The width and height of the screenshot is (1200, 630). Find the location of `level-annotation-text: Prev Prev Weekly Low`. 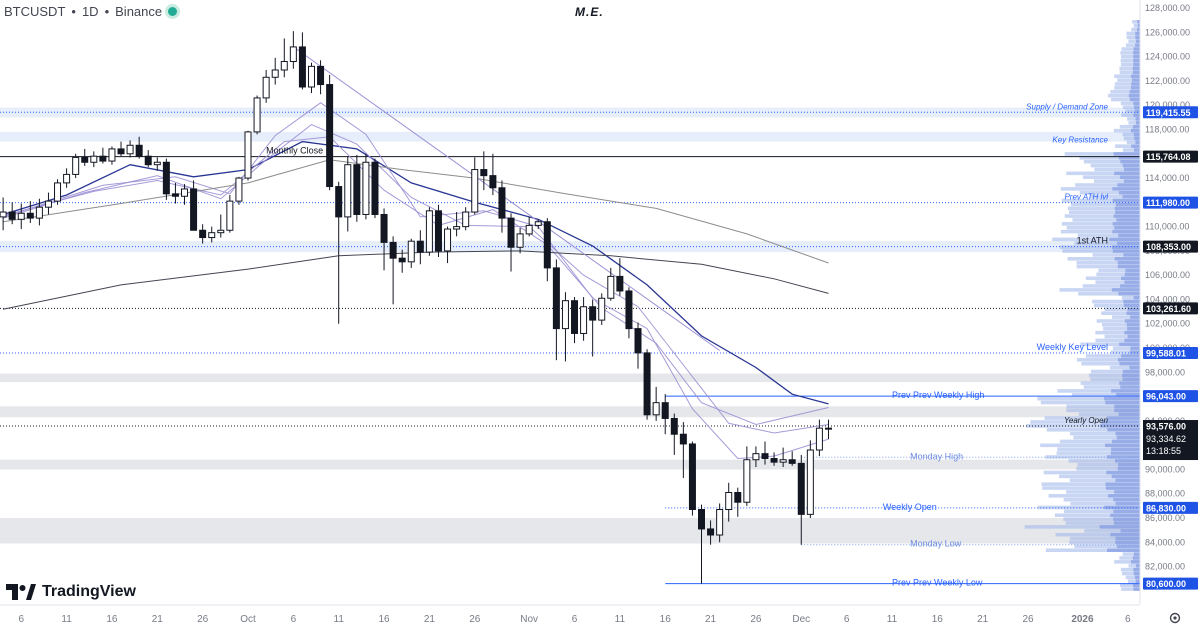

level-annotation-text: Prev Prev Weekly Low is located at coordinates (937, 583).